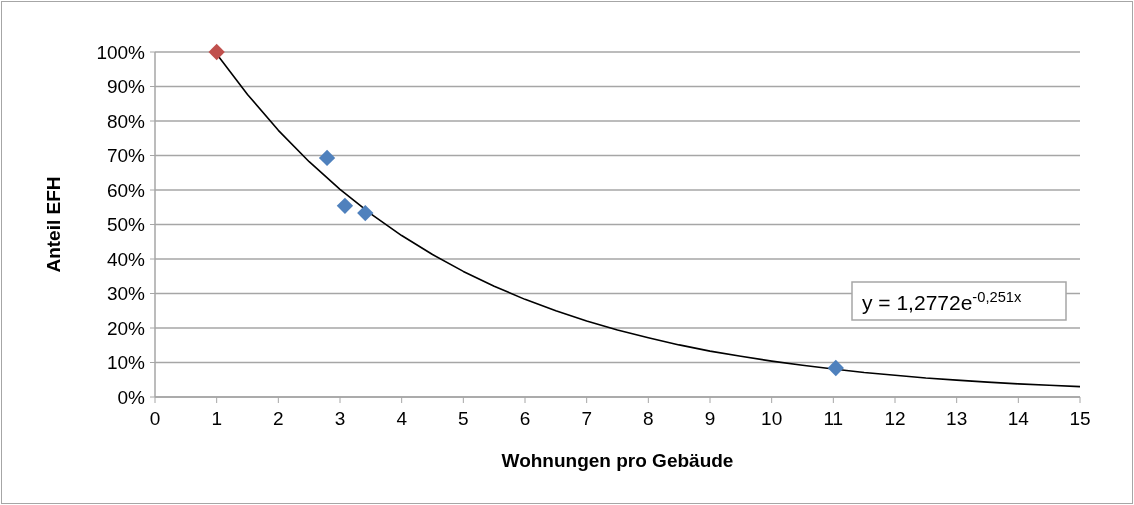 This screenshot has height=505, width=1134. What do you see at coordinates (126, 87) in the screenshot?
I see `y-tick-label: 90%` at bounding box center [126, 87].